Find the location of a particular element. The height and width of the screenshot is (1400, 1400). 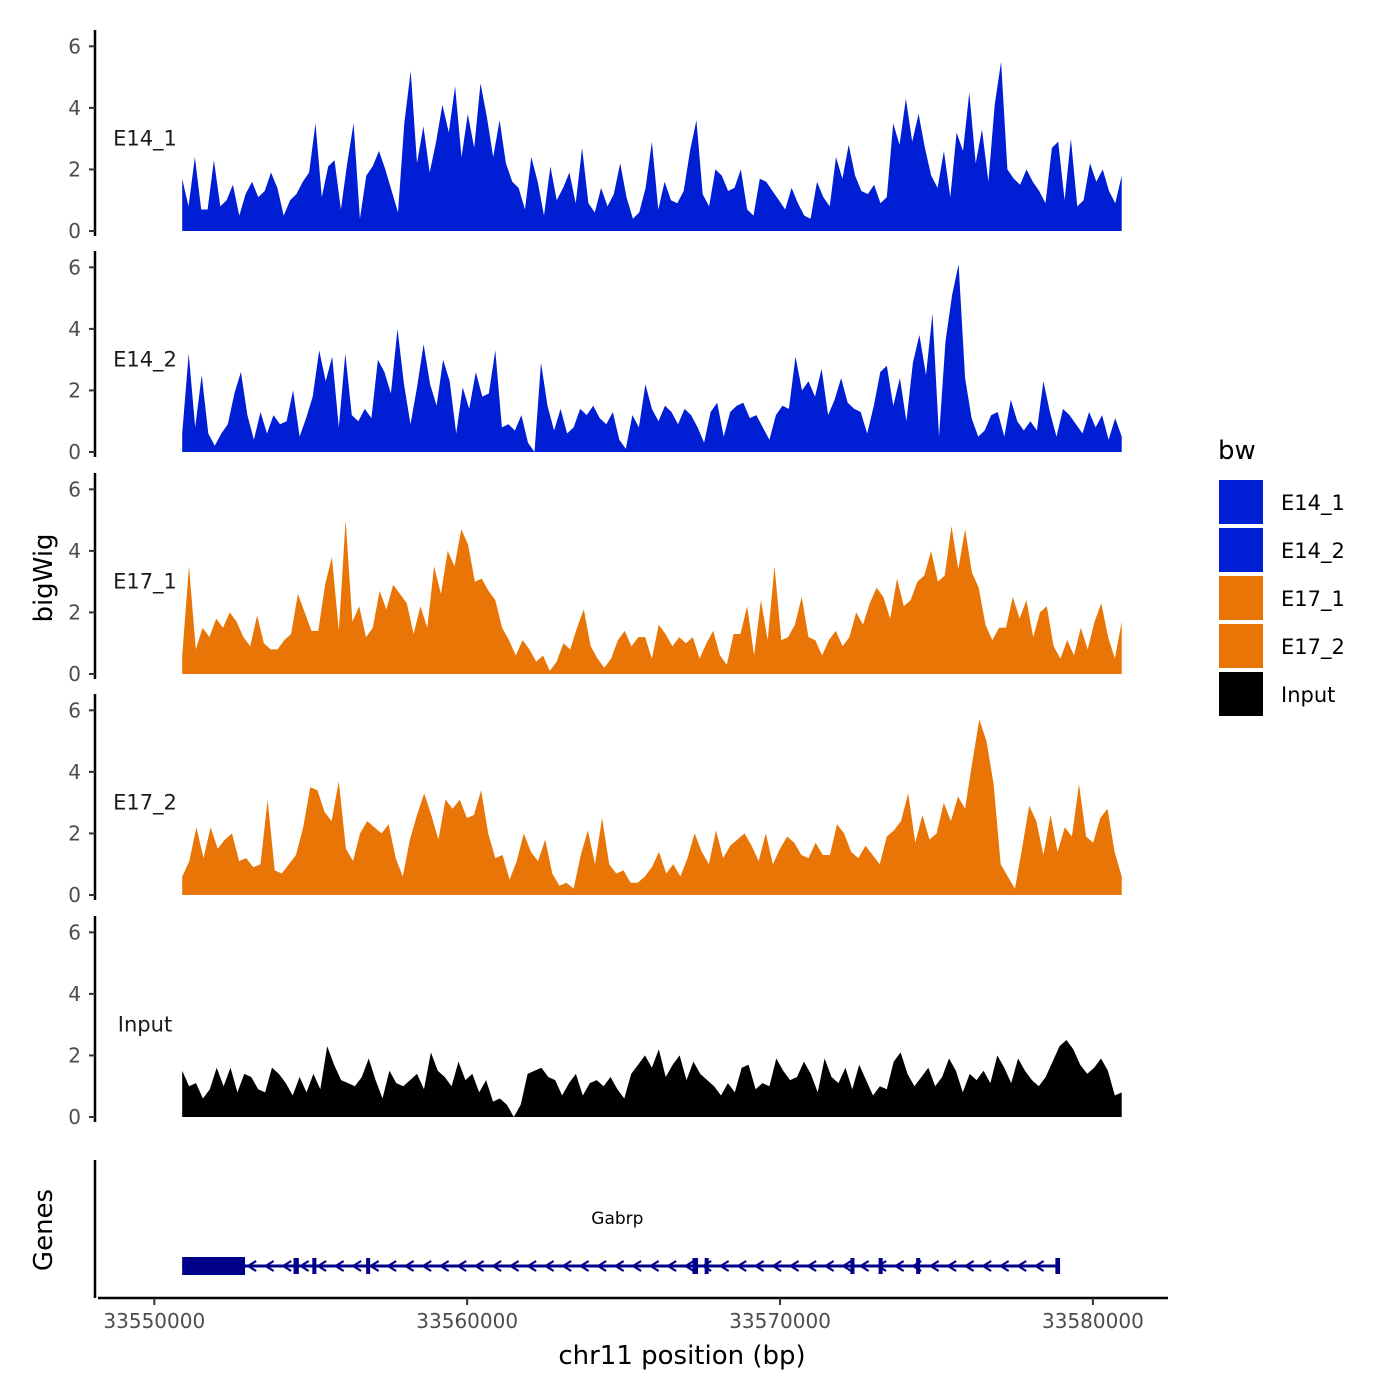

gene-label: Gabrp is located at coordinates (617, 1219).